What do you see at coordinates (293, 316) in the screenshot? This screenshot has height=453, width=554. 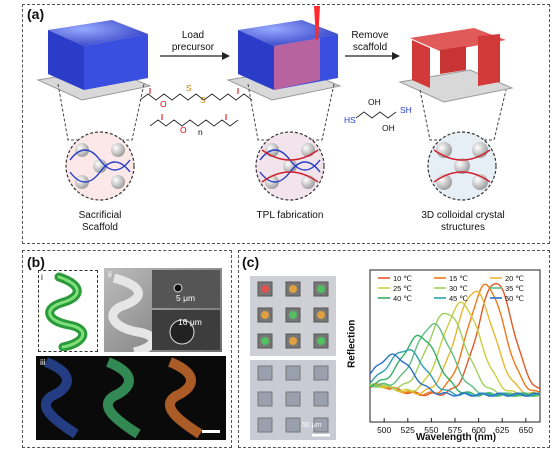 I see `micro-array-colored` at bounding box center [293, 316].